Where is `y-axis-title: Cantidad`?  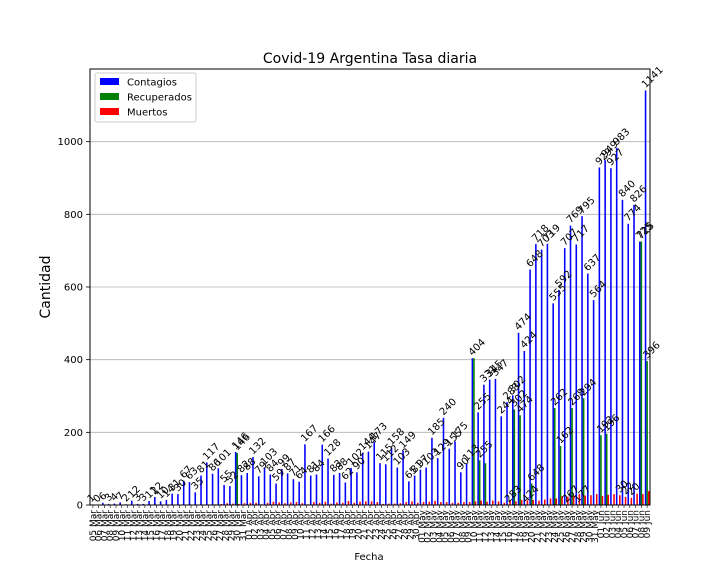 y-axis-title: Cantidad is located at coordinates (46, 287).